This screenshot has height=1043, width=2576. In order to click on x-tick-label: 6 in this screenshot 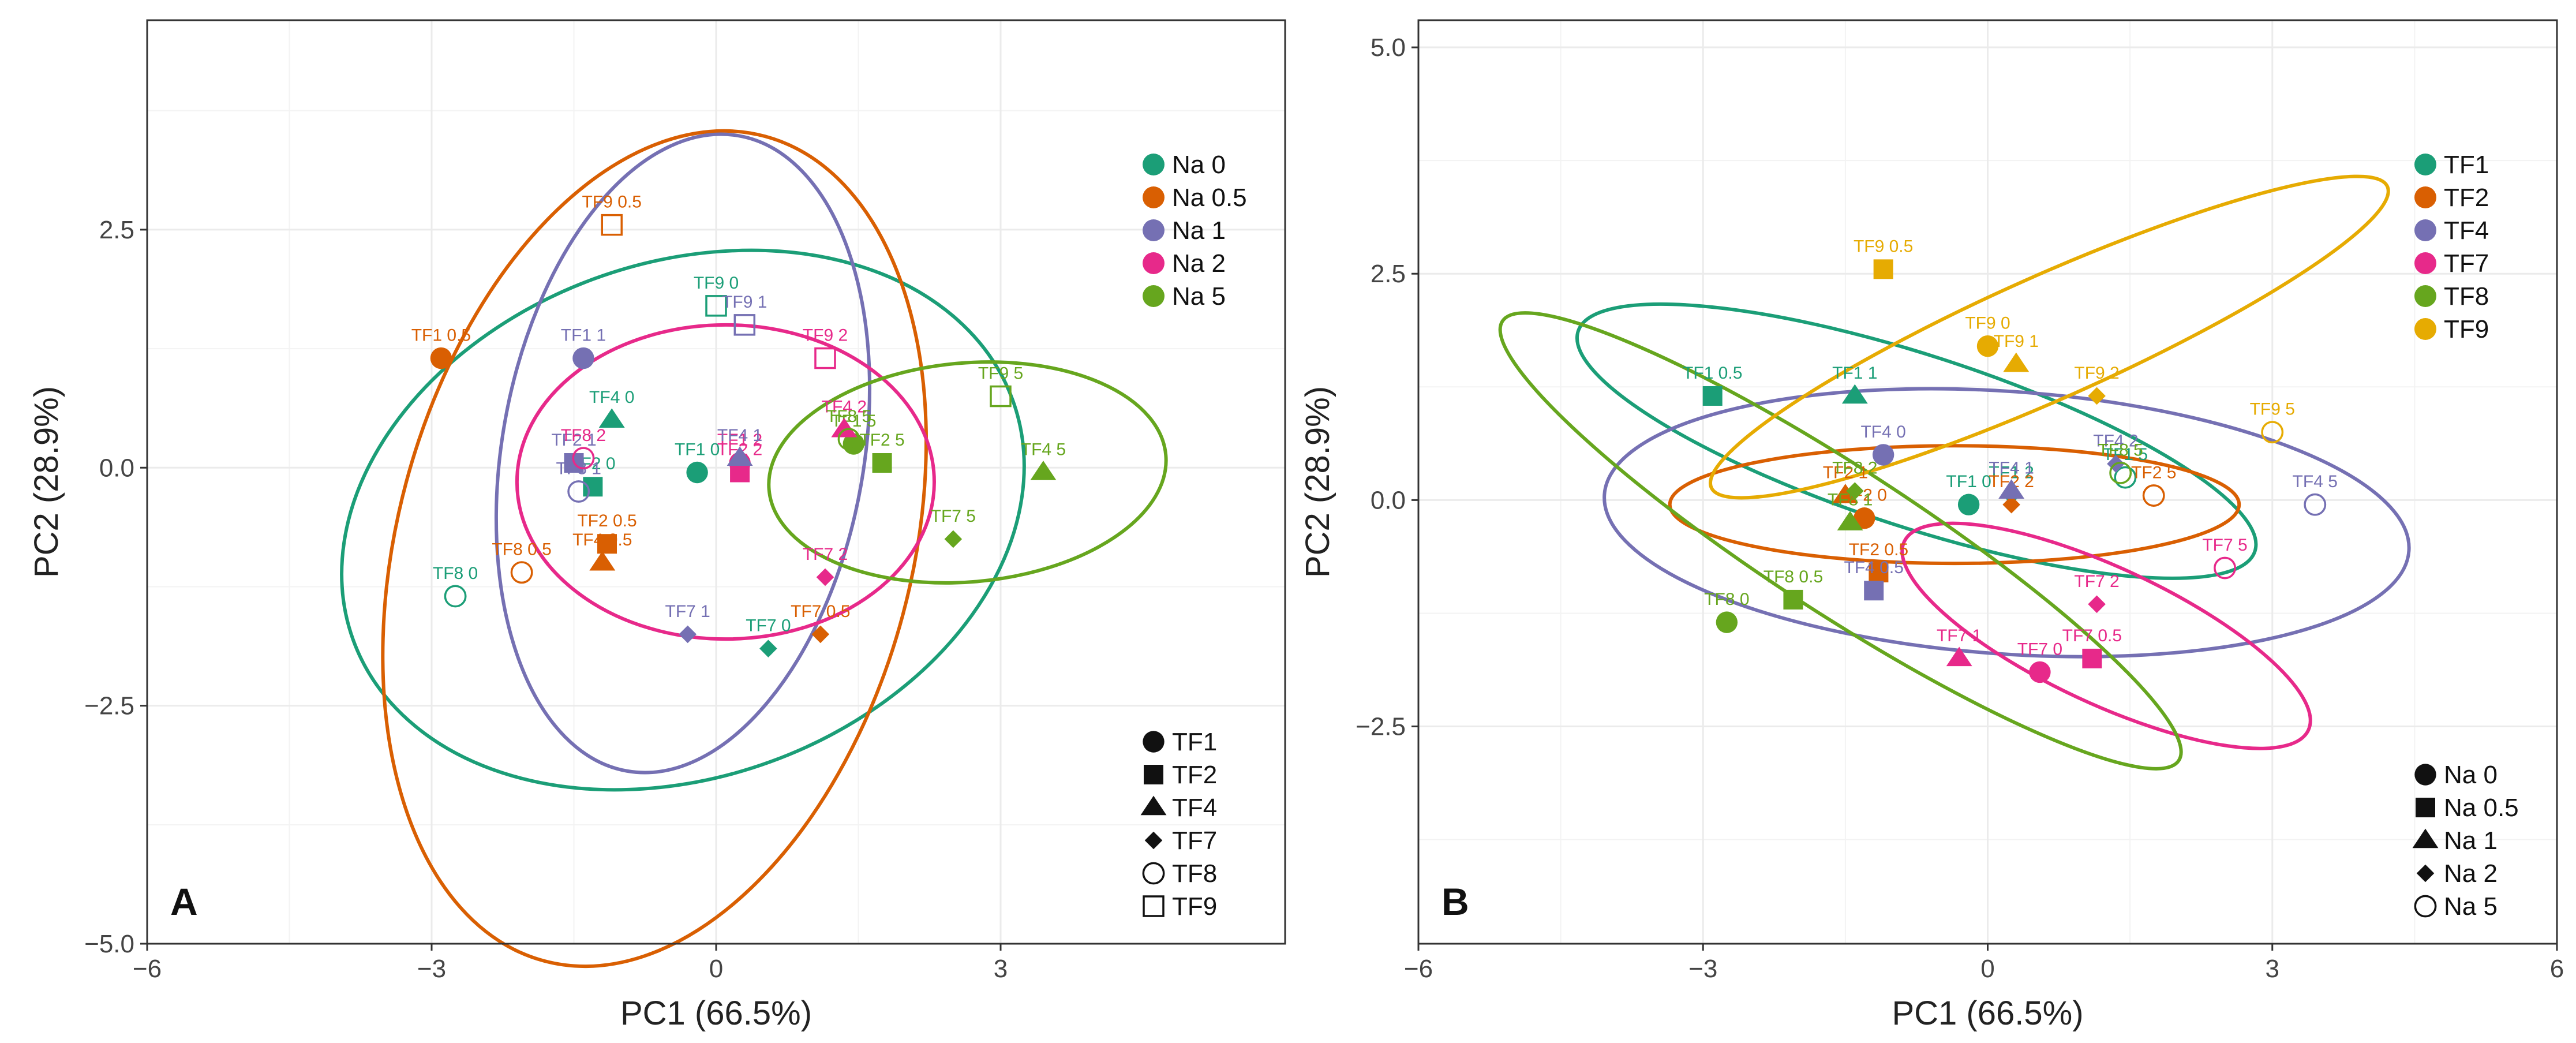, I will do `click(2557, 969)`.